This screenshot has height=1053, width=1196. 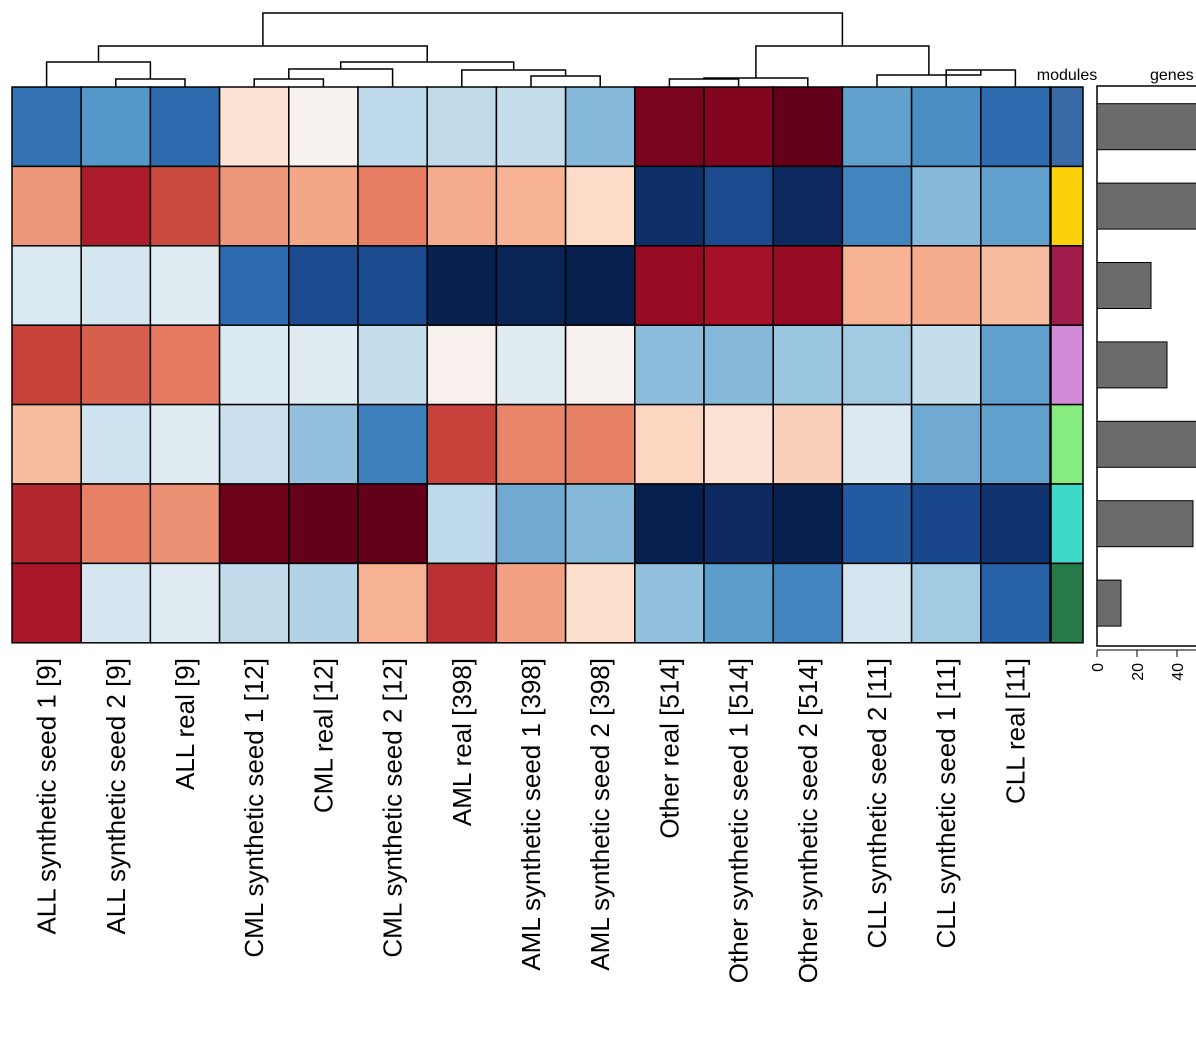 I want to click on genes-tick-label: 40, so click(x=1178, y=672).